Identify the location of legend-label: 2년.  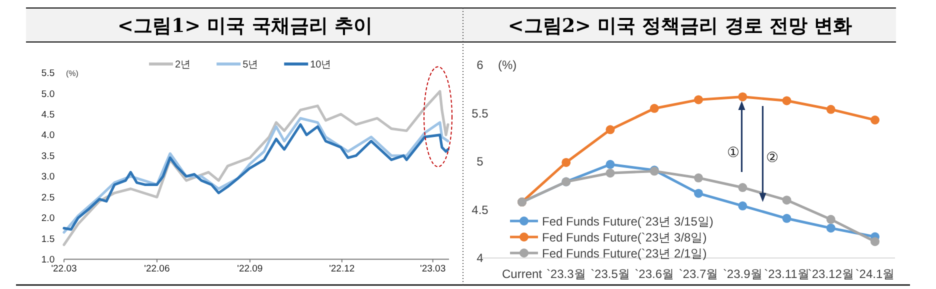
(183, 65).